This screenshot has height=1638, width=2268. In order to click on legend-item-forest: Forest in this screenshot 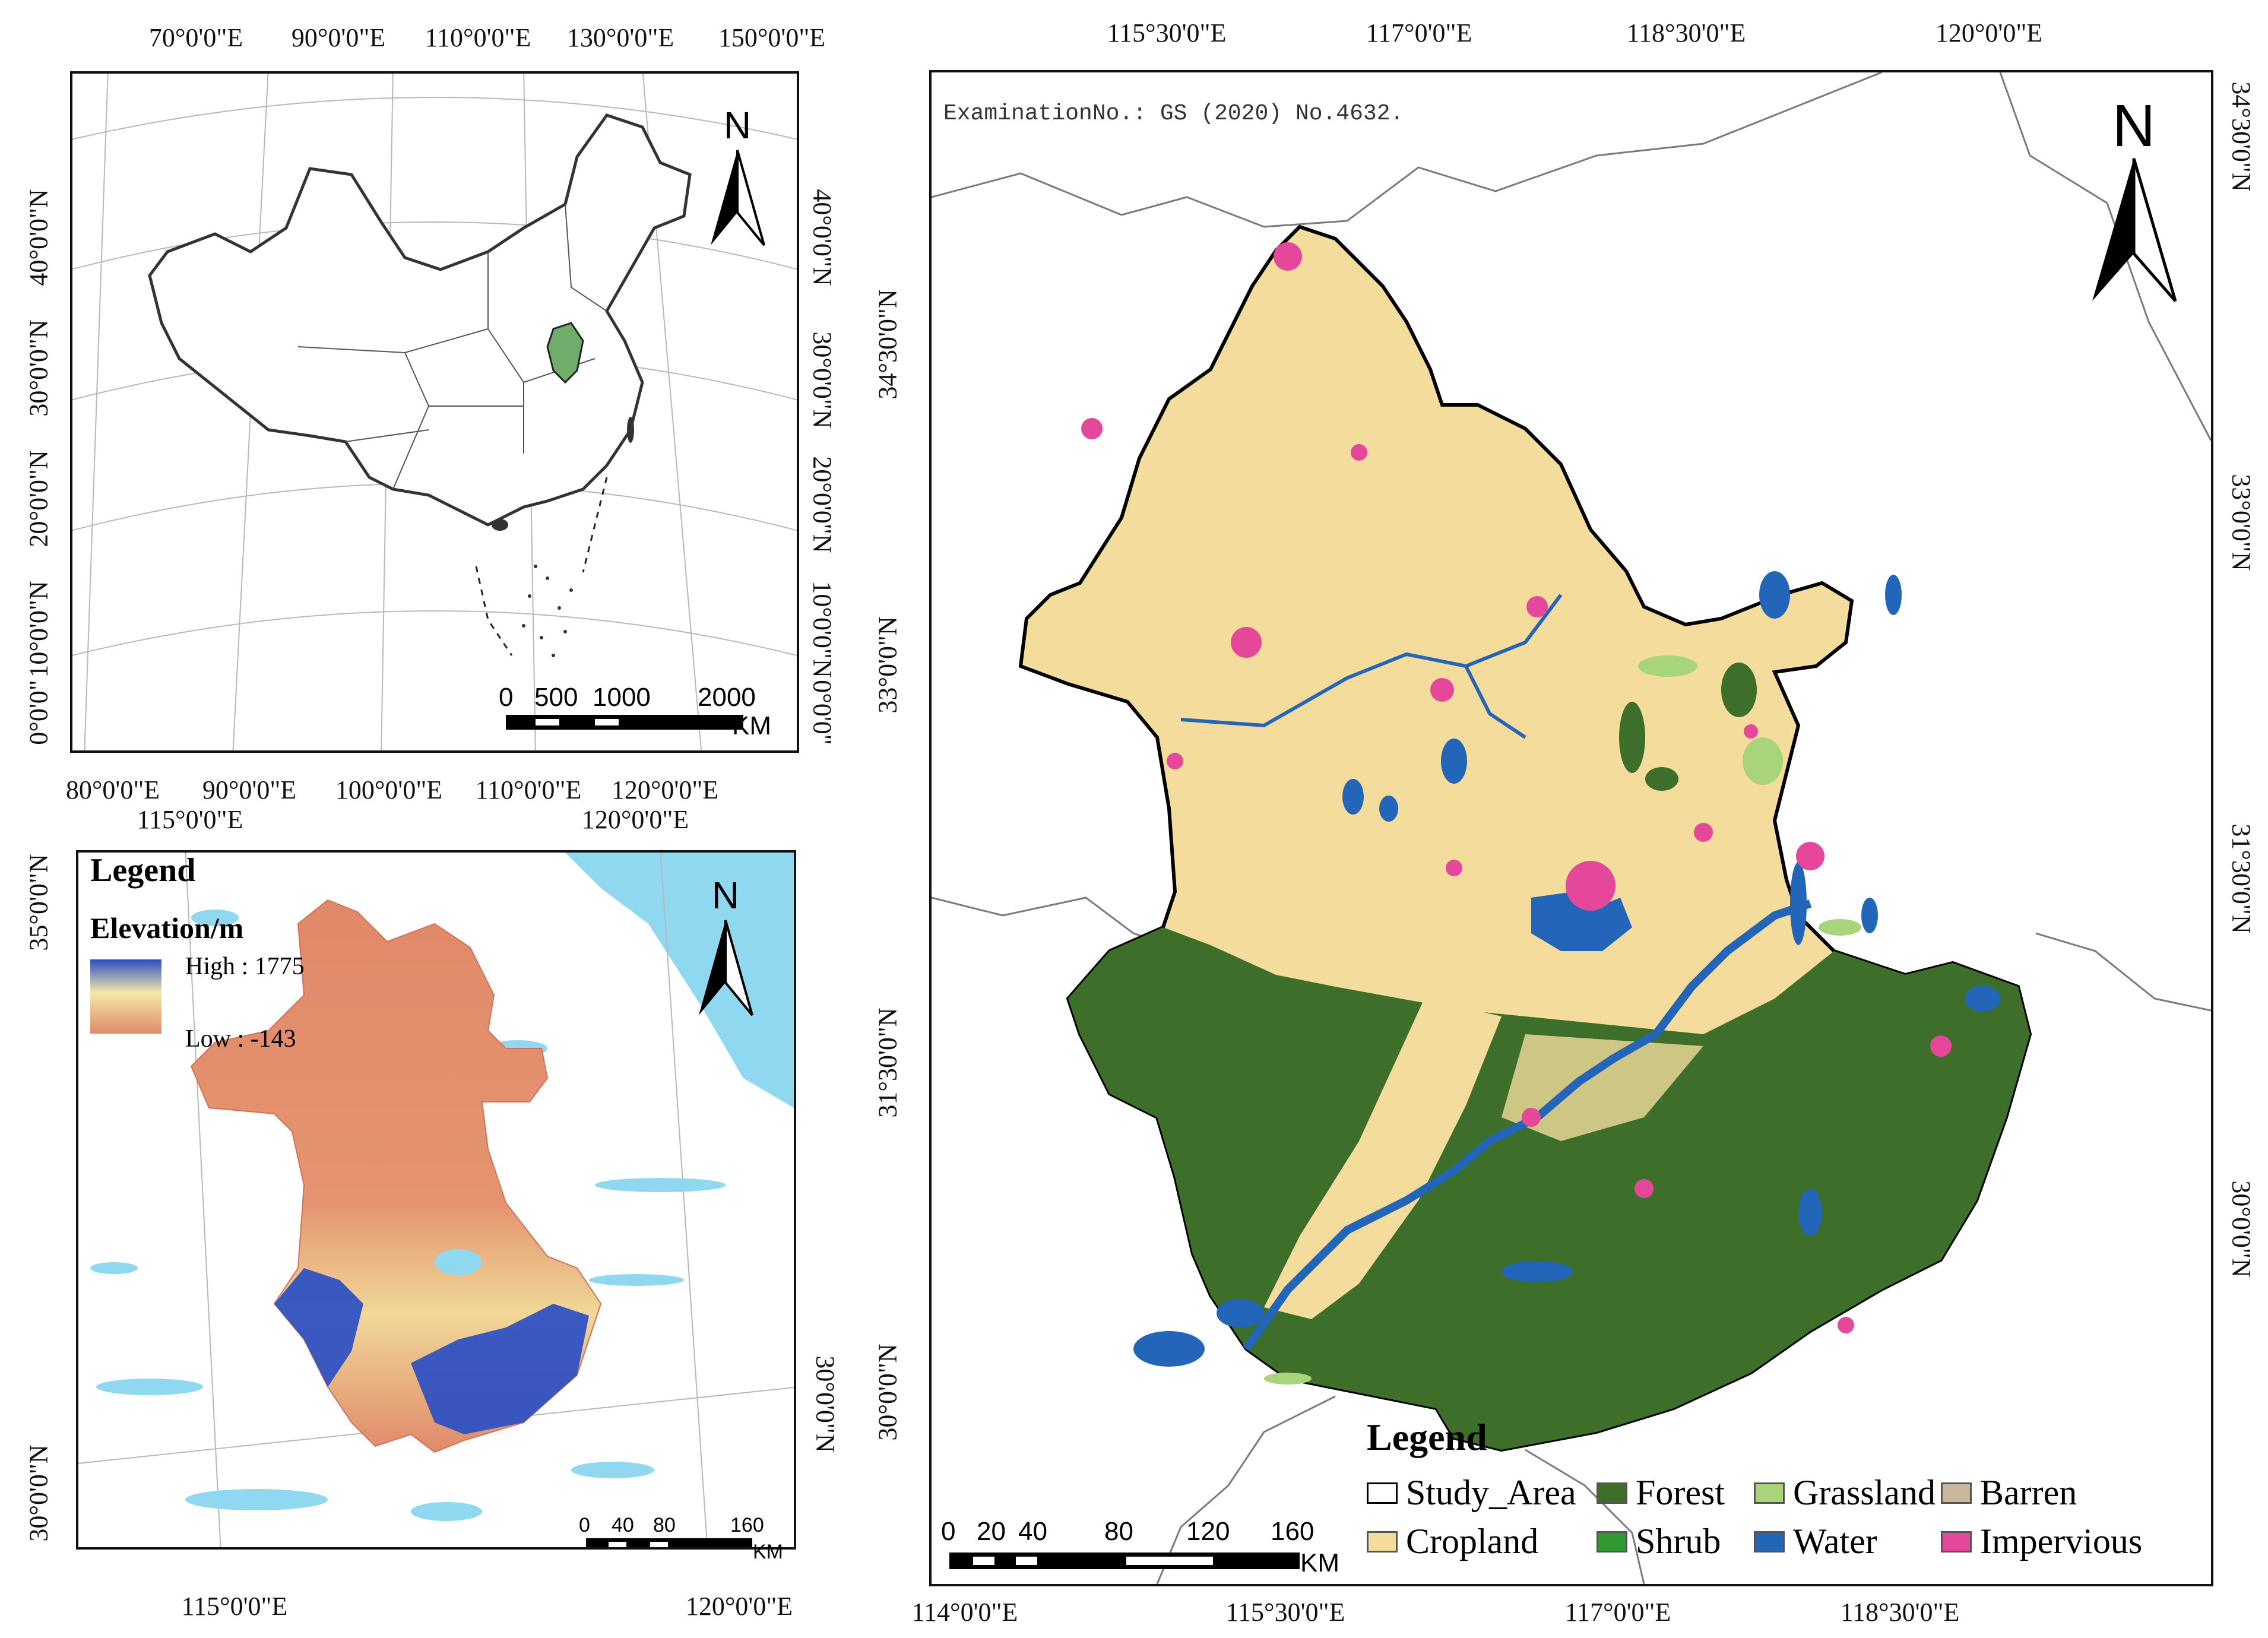, I will do `click(1661, 1493)`.